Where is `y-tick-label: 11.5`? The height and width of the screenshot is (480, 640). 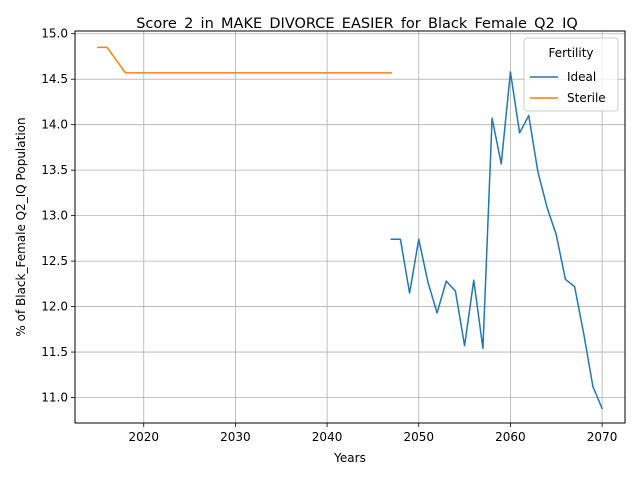
y-tick-label: 11.5 is located at coordinates (54, 352).